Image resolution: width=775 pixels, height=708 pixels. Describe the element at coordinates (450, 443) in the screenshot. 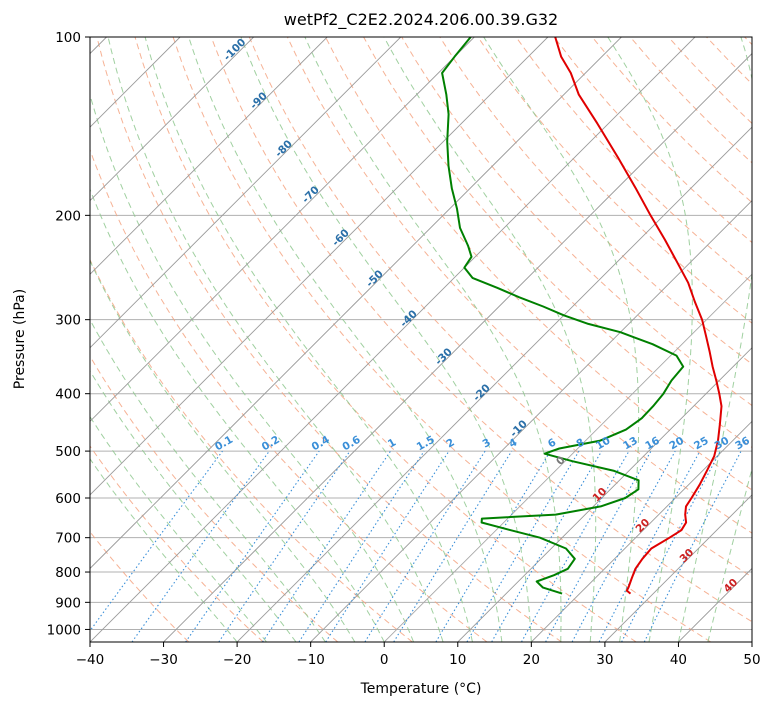

I see `mixing-ratio-label: 2` at that location.